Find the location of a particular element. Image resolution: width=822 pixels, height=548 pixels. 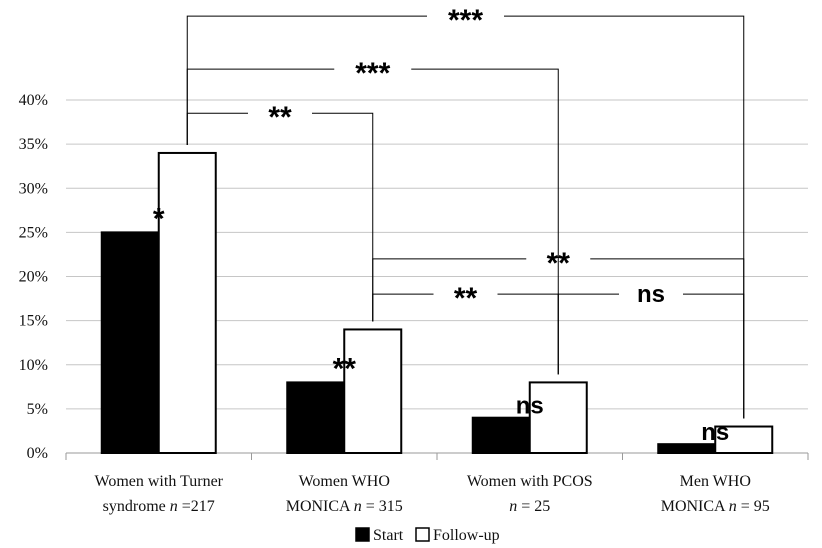

category-label-line2: MONICA n = 95 is located at coordinates (715, 506).